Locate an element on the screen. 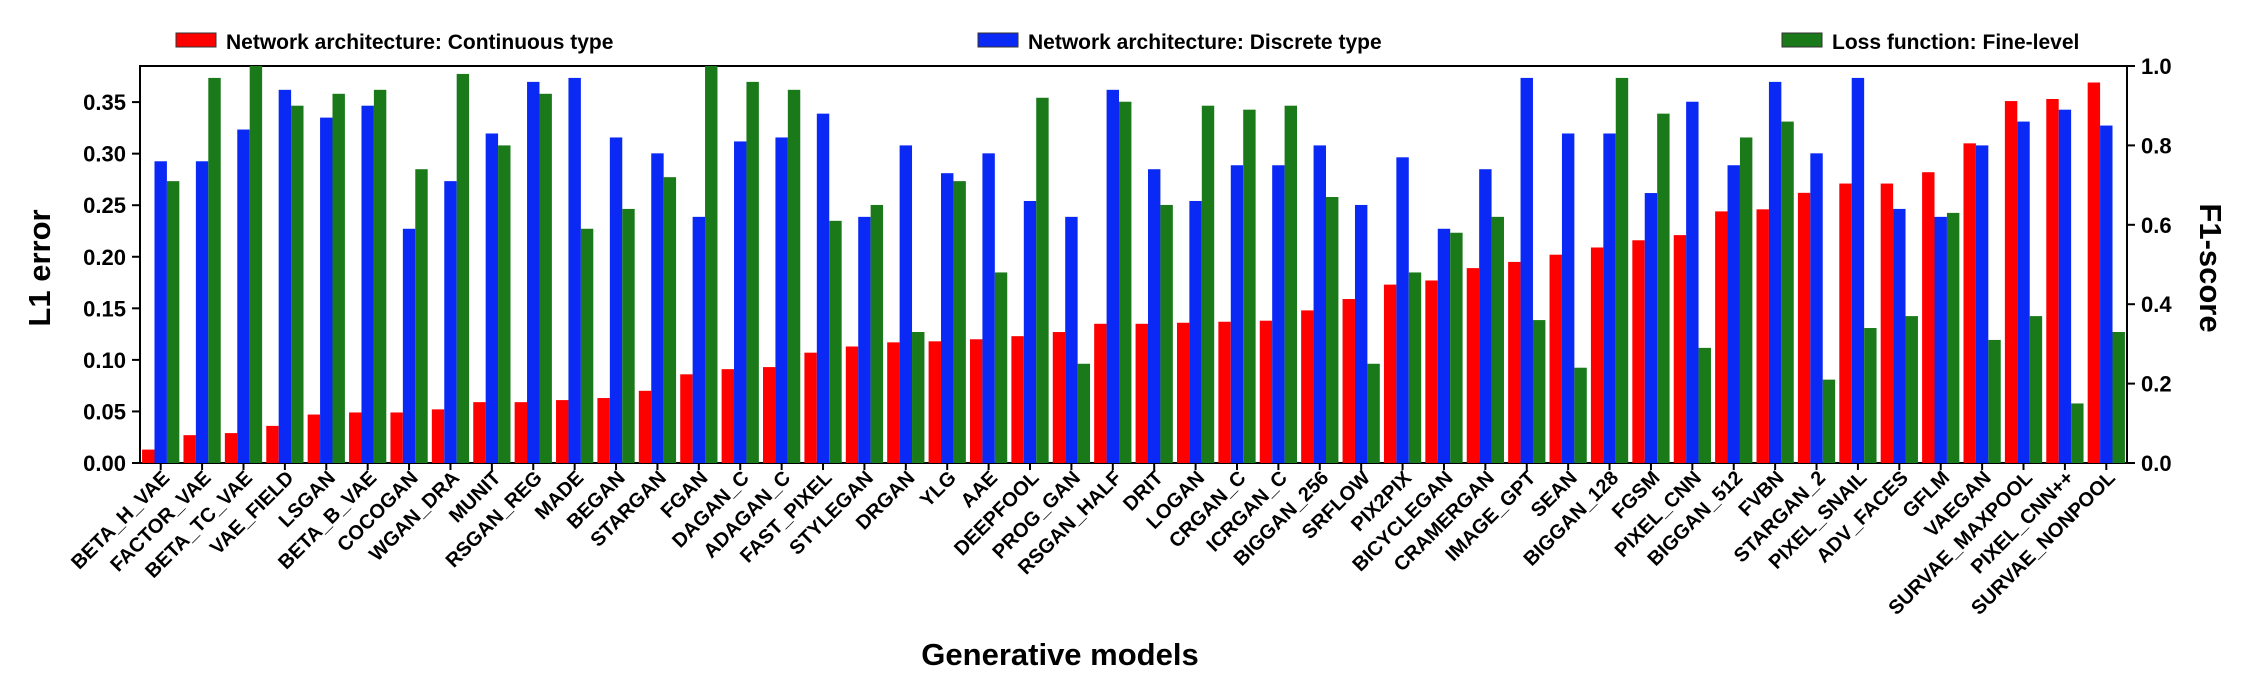 This screenshot has width=2255, height=687. bar-1-rsgan_half is located at coordinates (1100, 393).